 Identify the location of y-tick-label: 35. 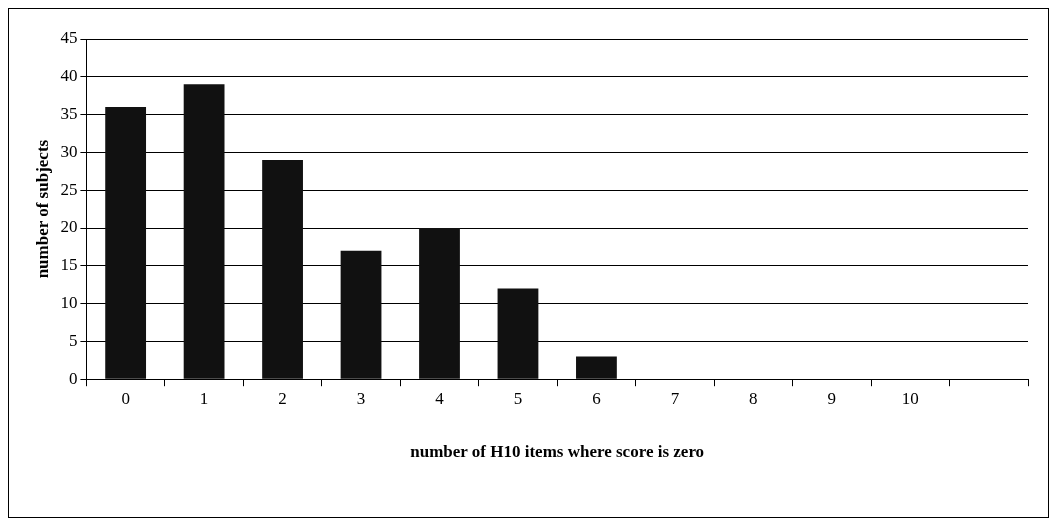
(69, 114).